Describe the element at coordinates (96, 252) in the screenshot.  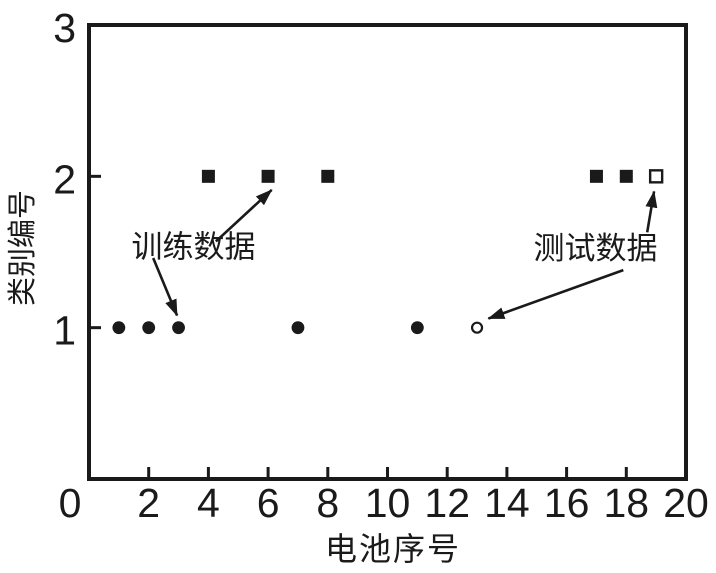
I see `y-axis-ticks` at that location.